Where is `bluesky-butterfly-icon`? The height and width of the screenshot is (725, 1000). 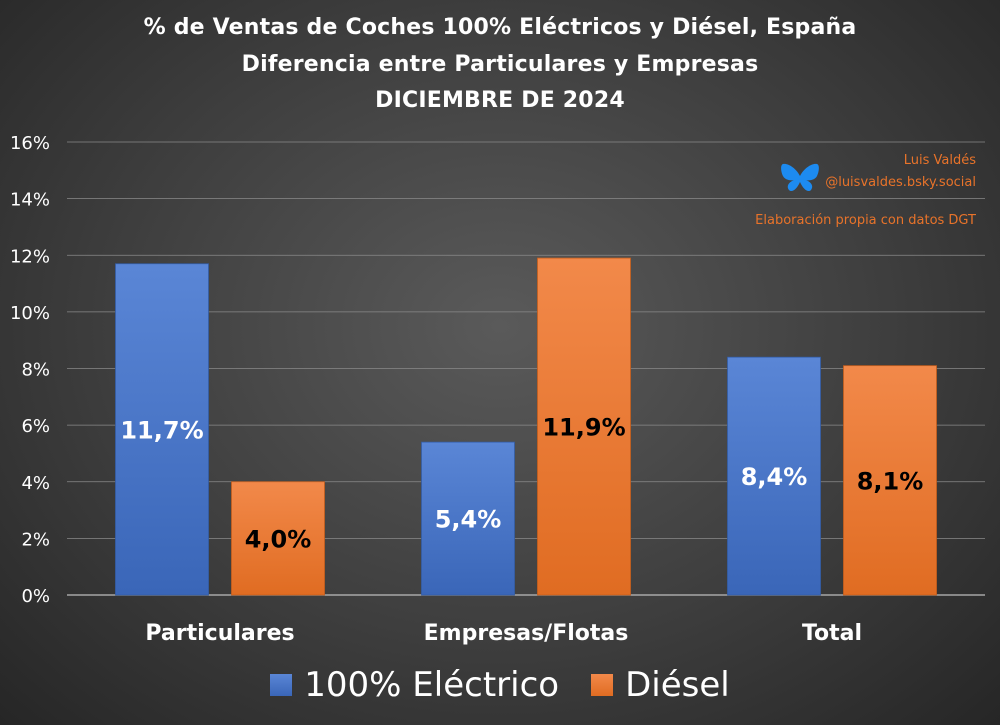 bluesky-butterfly-icon is located at coordinates (800, 177).